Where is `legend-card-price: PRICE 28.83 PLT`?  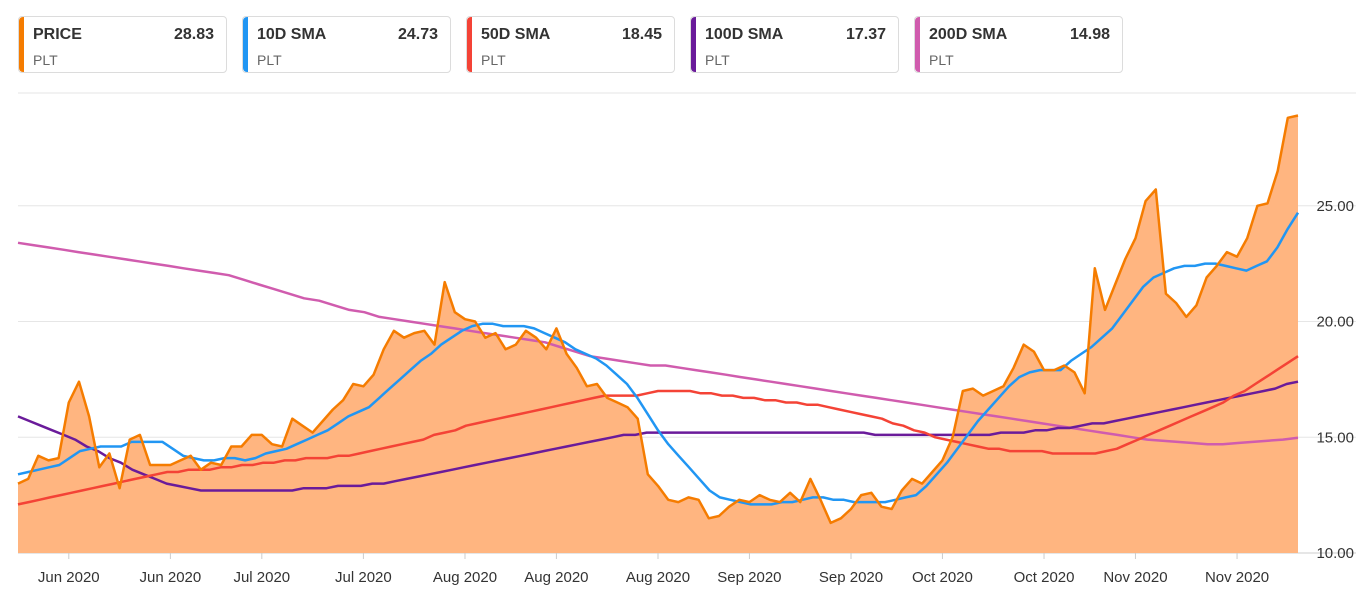
legend-card-price: PRICE 28.83 PLT is located at coordinates (122, 44).